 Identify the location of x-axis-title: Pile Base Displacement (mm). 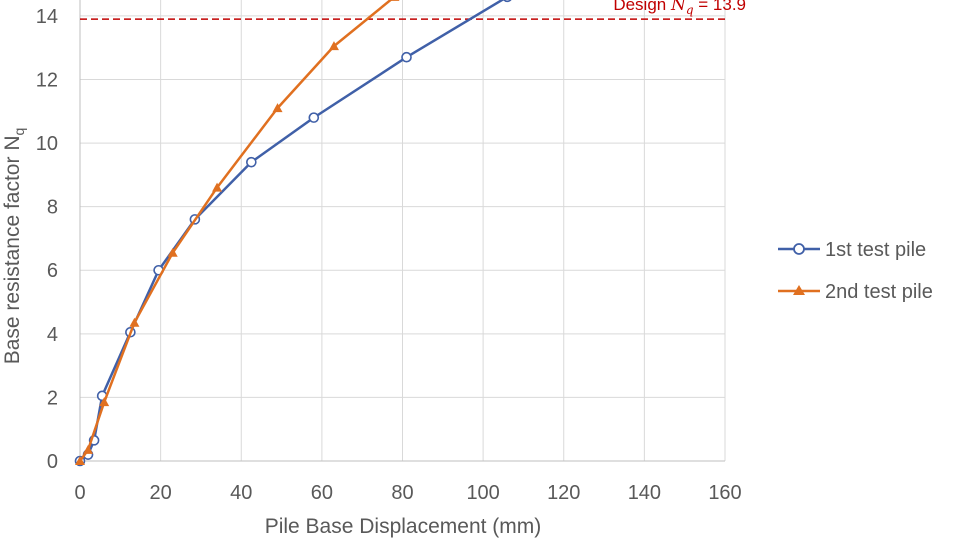
(403, 526).